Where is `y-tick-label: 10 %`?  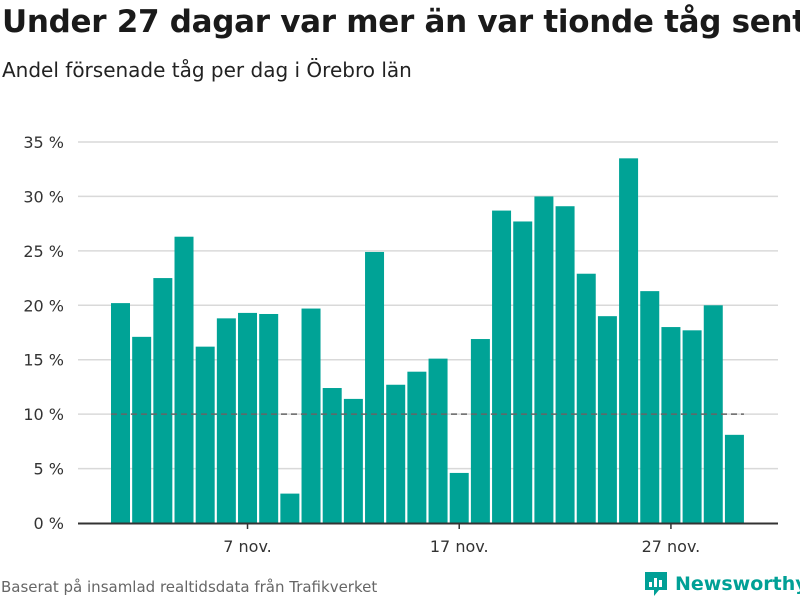 y-tick-label: 10 % is located at coordinates (43, 414).